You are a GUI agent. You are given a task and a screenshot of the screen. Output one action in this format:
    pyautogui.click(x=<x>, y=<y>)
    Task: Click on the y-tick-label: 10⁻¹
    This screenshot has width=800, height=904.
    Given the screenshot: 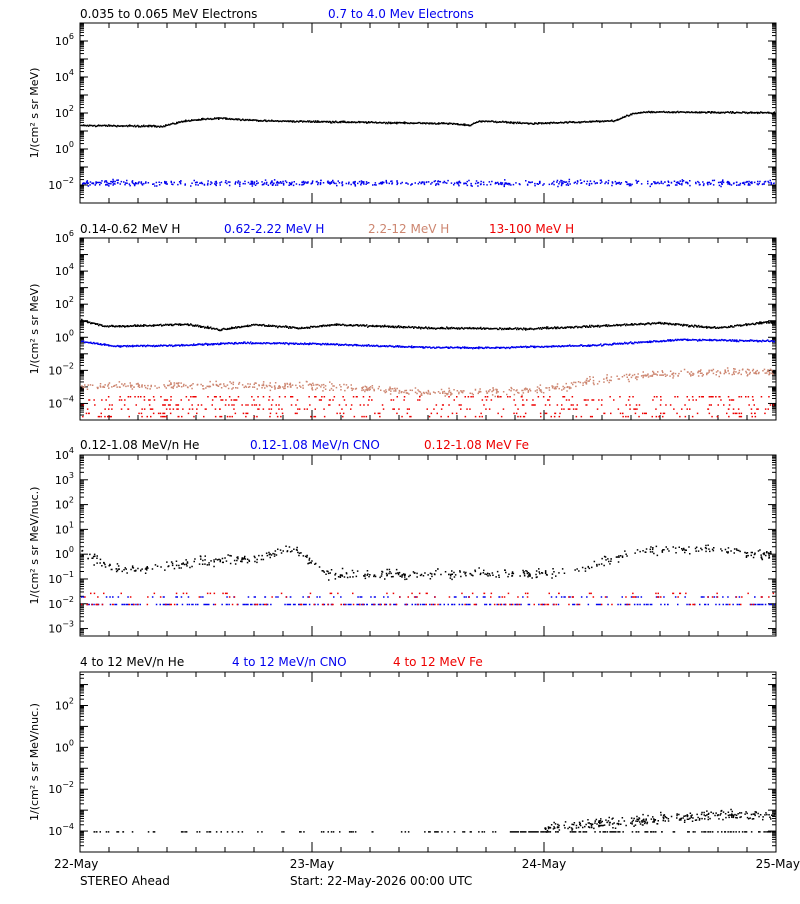 What is the action you would take?
    pyautogui.click(x=61, y=578)
    